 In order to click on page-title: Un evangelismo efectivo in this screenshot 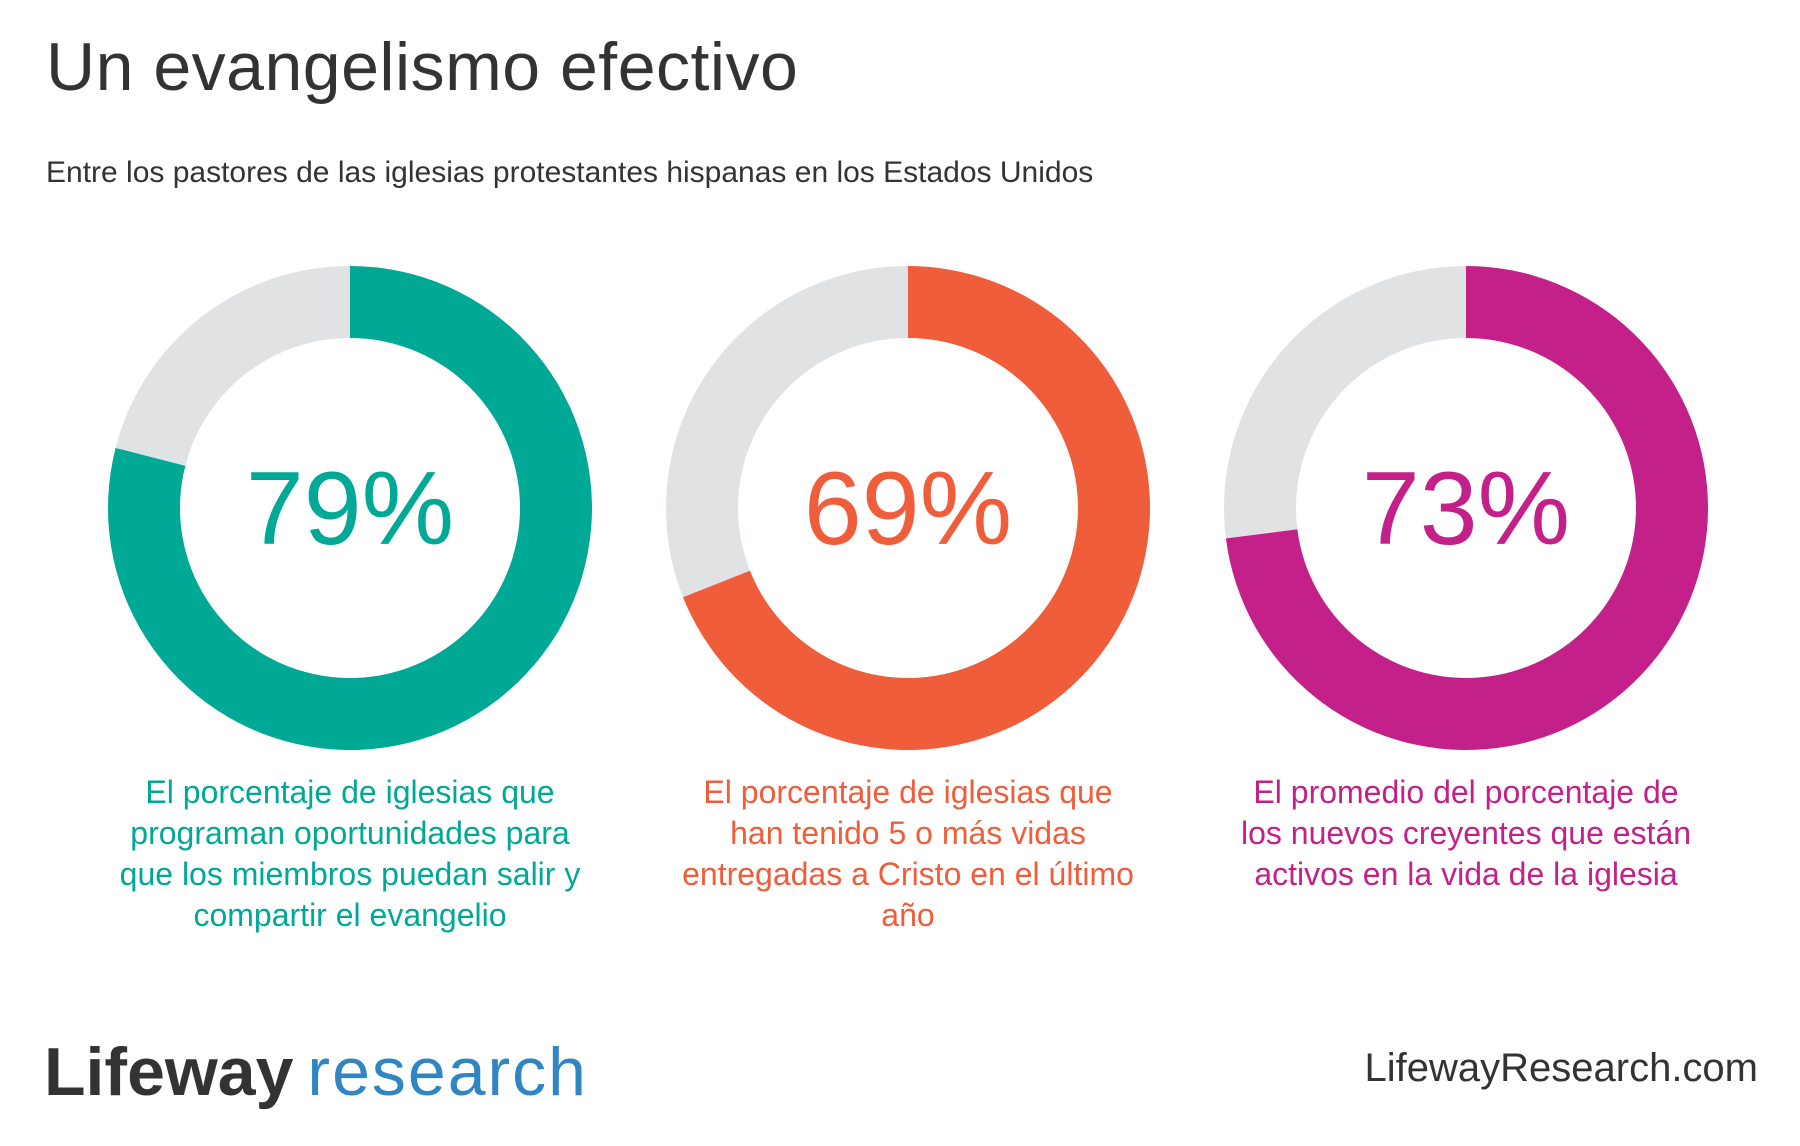, I will do `click(422, 67)`.